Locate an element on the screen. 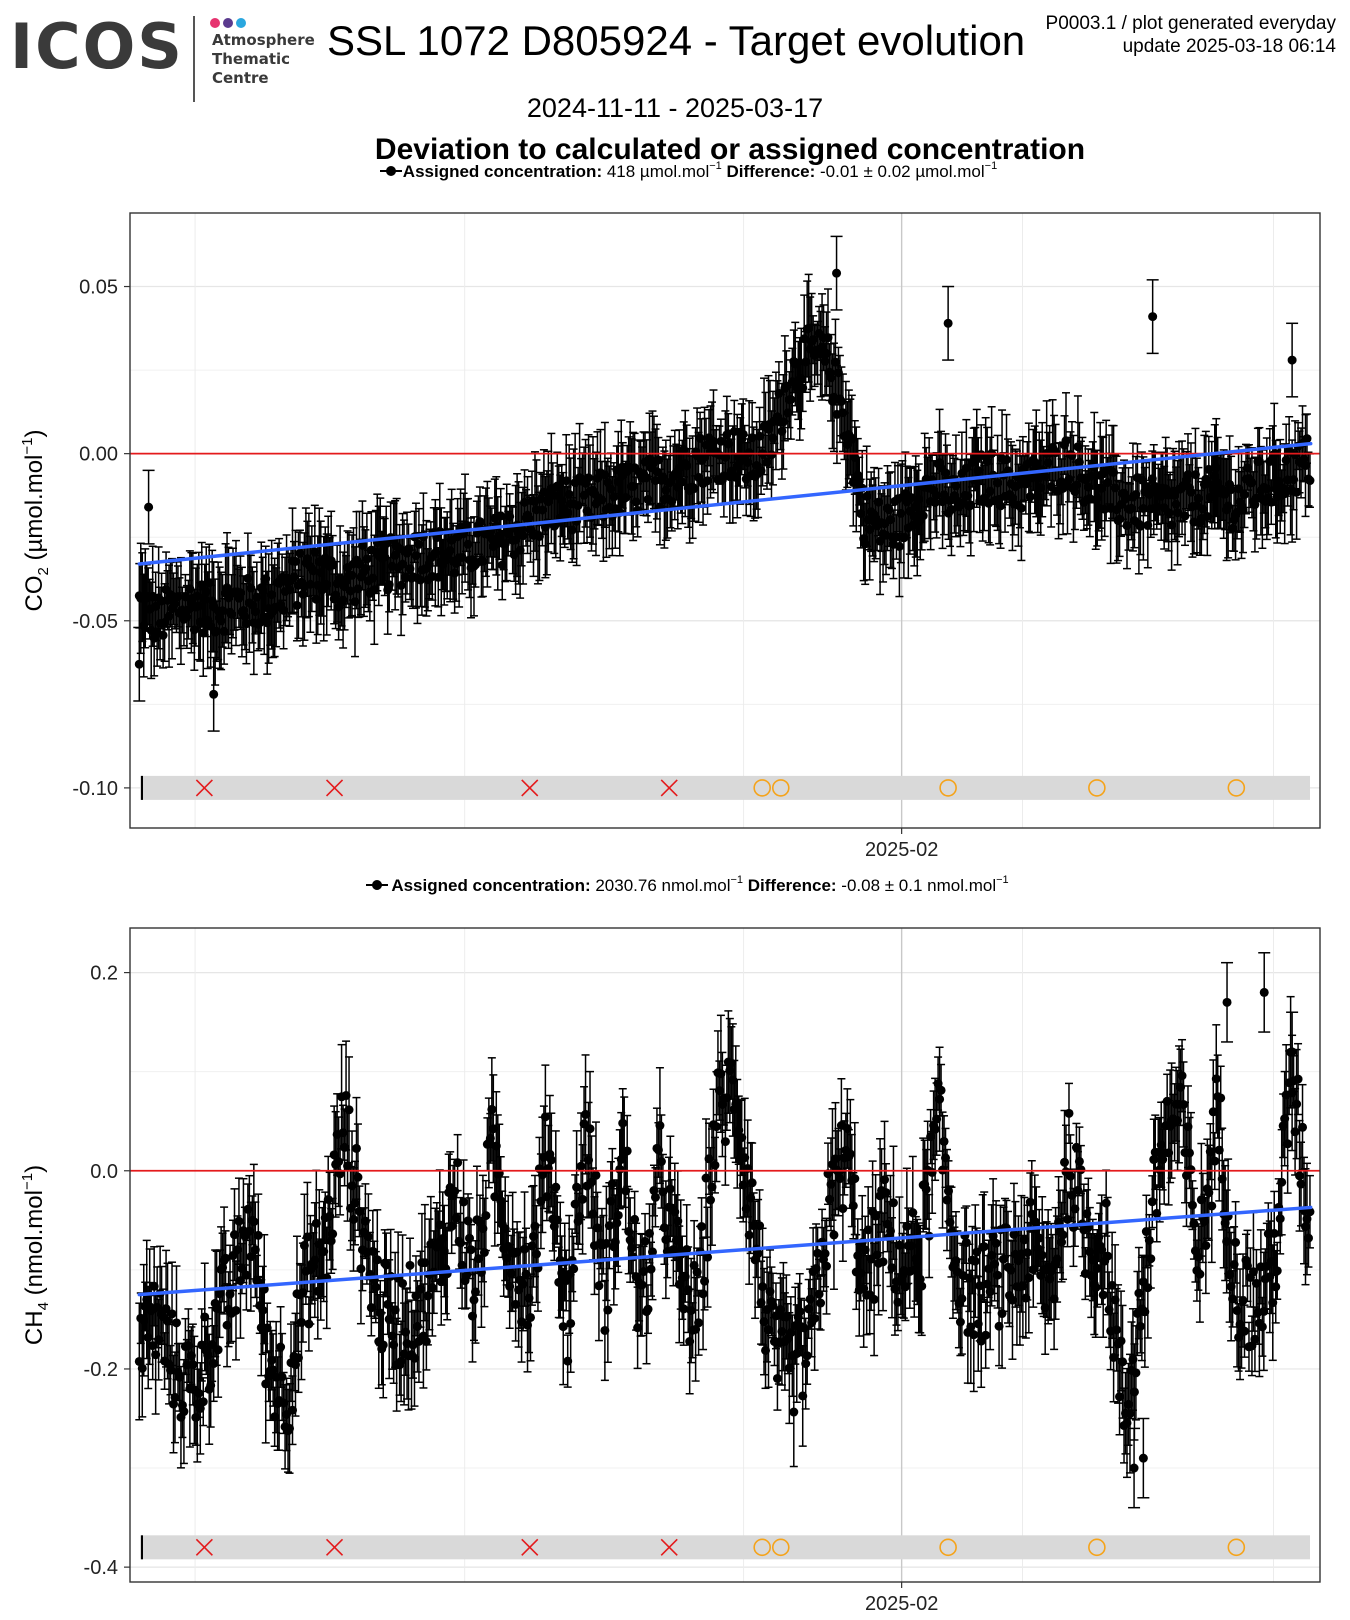 This screenshot has height=1620, width=1350. y-tick-label: 0.05 is located at coordinates (98, 288).